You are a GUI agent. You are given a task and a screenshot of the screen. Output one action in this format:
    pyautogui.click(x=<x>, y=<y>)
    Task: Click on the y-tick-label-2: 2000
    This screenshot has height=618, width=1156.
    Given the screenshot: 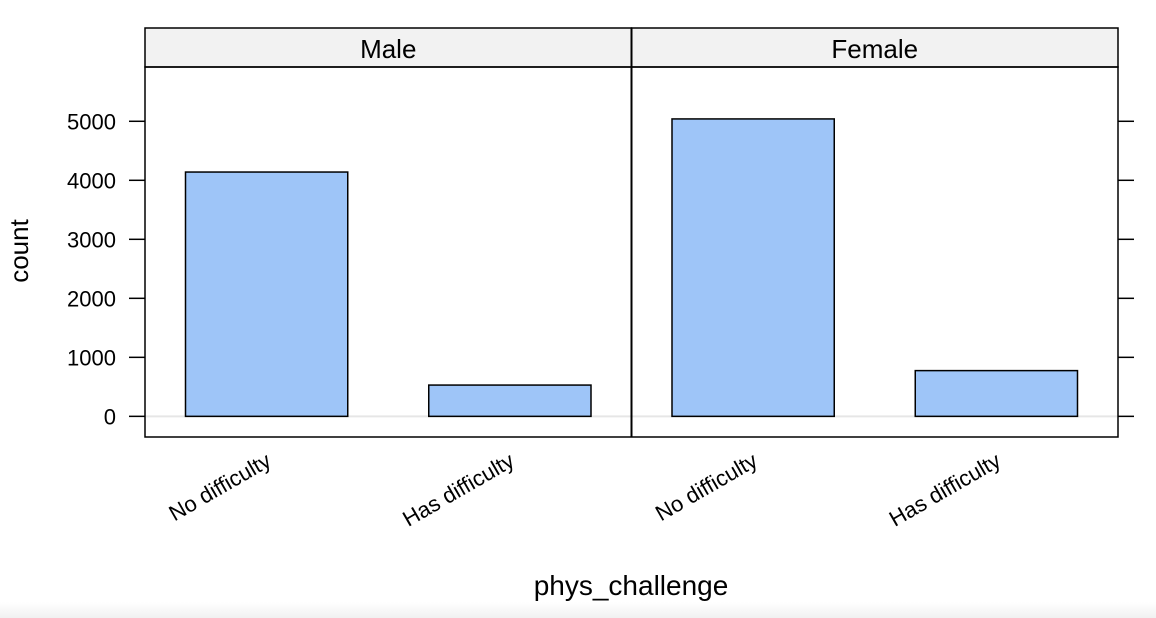 What is the action you would take?
    pyautogui.click(x=91, y=298)
    